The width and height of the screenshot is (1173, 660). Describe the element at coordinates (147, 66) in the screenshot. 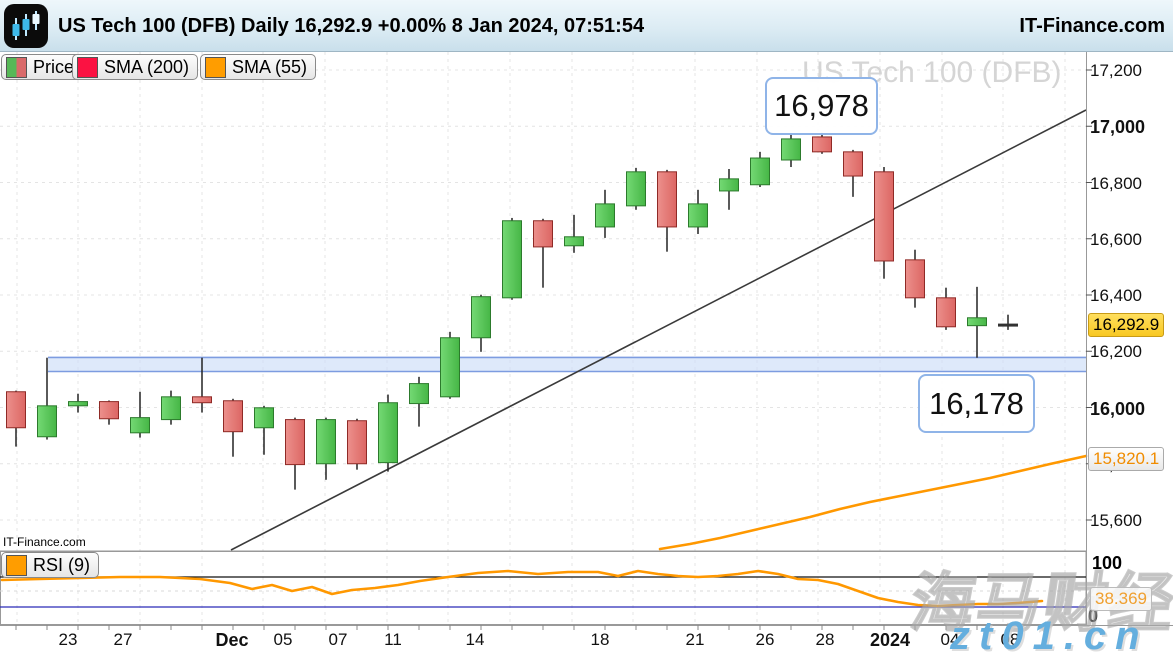

I see `legend-sma200-label: SMA (200)` at that location.